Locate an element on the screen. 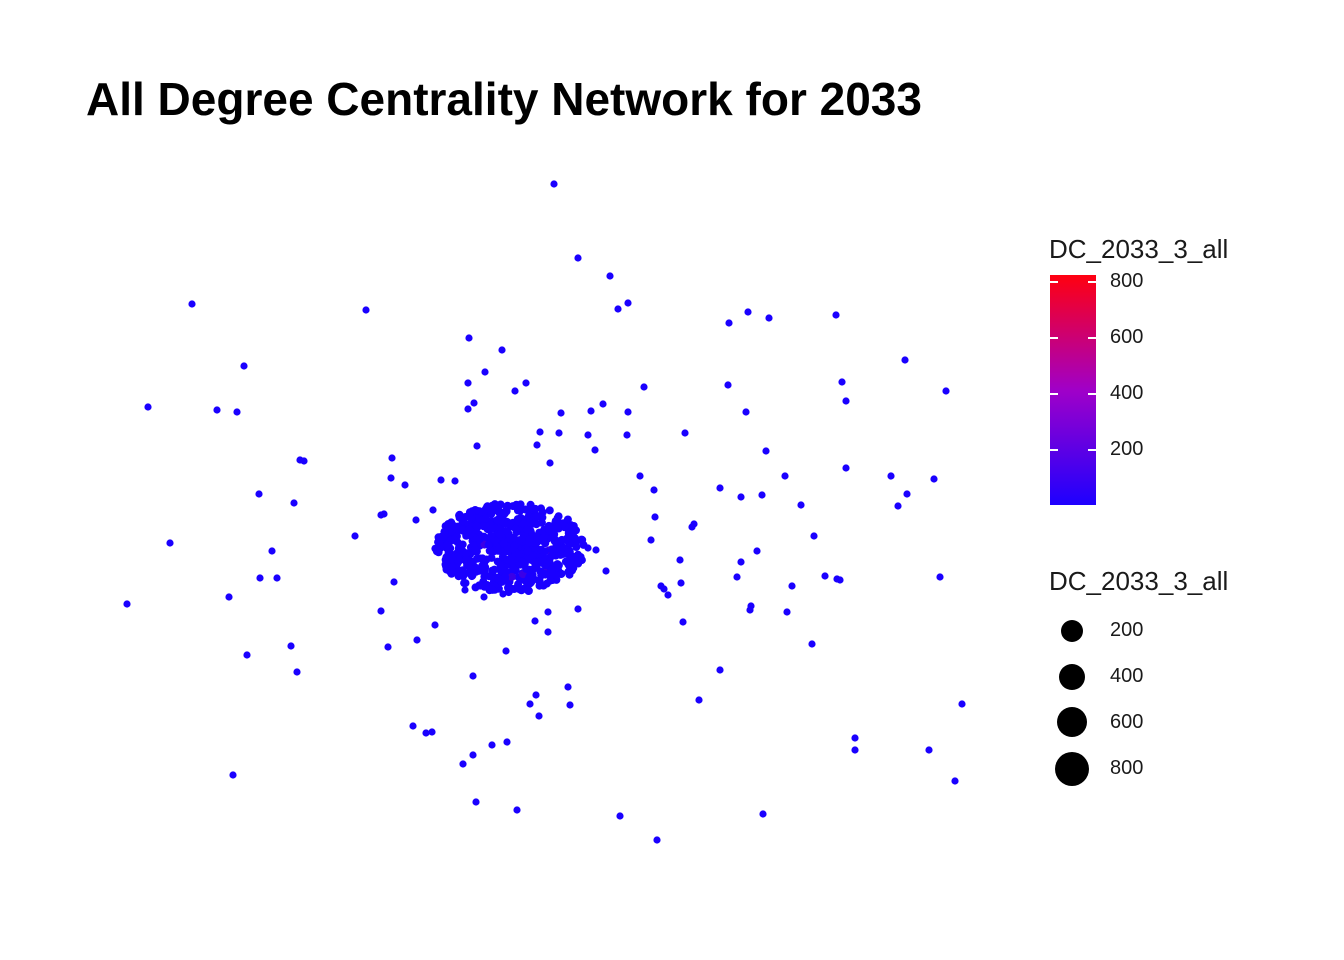 The height and width of the screenshot is (960, 1344). color-legend-ticks is located at coordinates (1073, 366).